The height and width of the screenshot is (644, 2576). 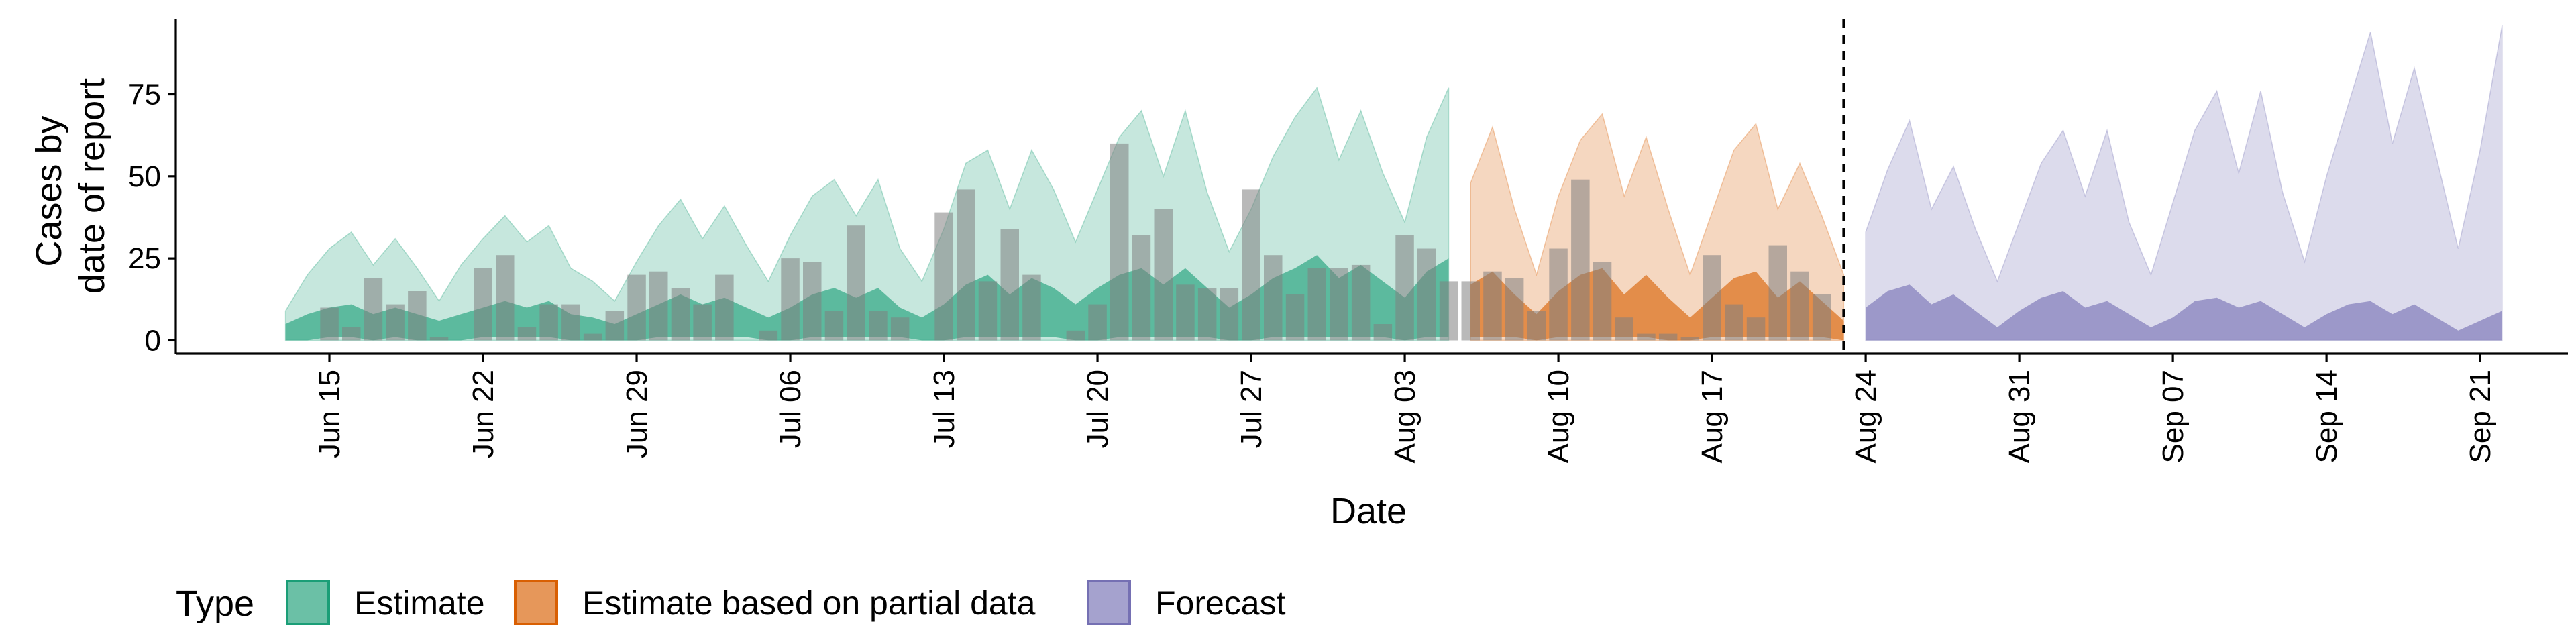 What do you see at coordinates (483, 414) in the screenshot?
I see `x-tick-label: Jun 22` at bounding box center [483, 414].